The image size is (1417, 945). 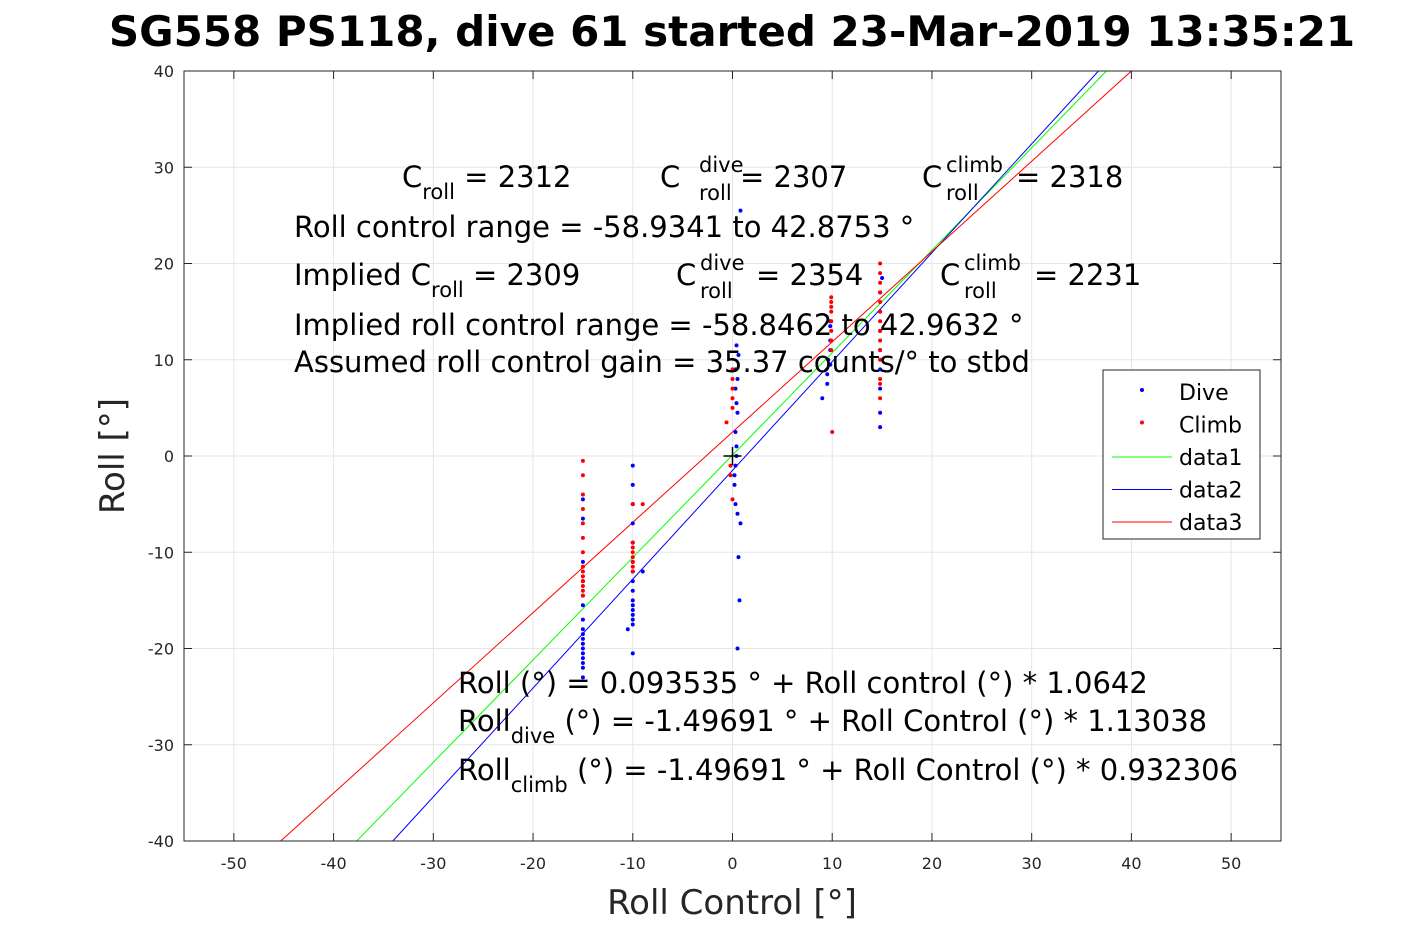 What do you see at coordinates (633, 863) in the screenshot?
I see `x-tick-label: -10` at bounding box center [633, 863].